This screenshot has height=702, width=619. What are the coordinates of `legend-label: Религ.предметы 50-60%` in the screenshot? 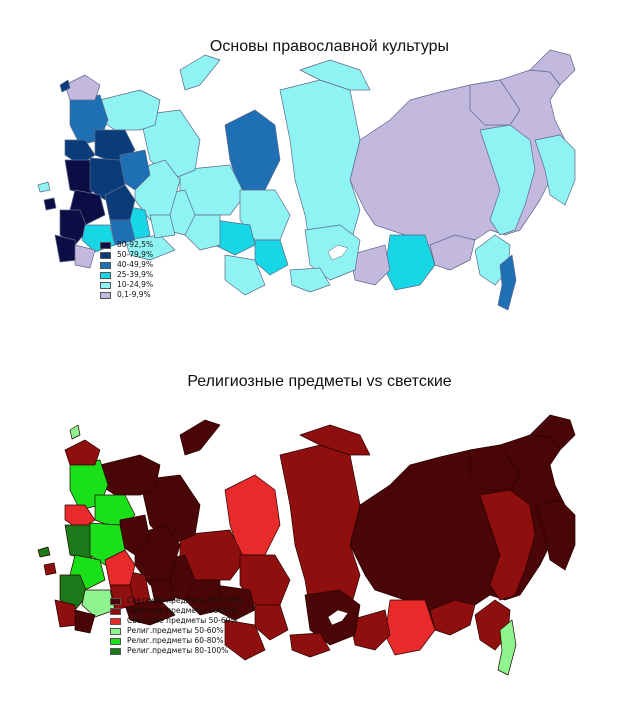 It's located at (175, 630).